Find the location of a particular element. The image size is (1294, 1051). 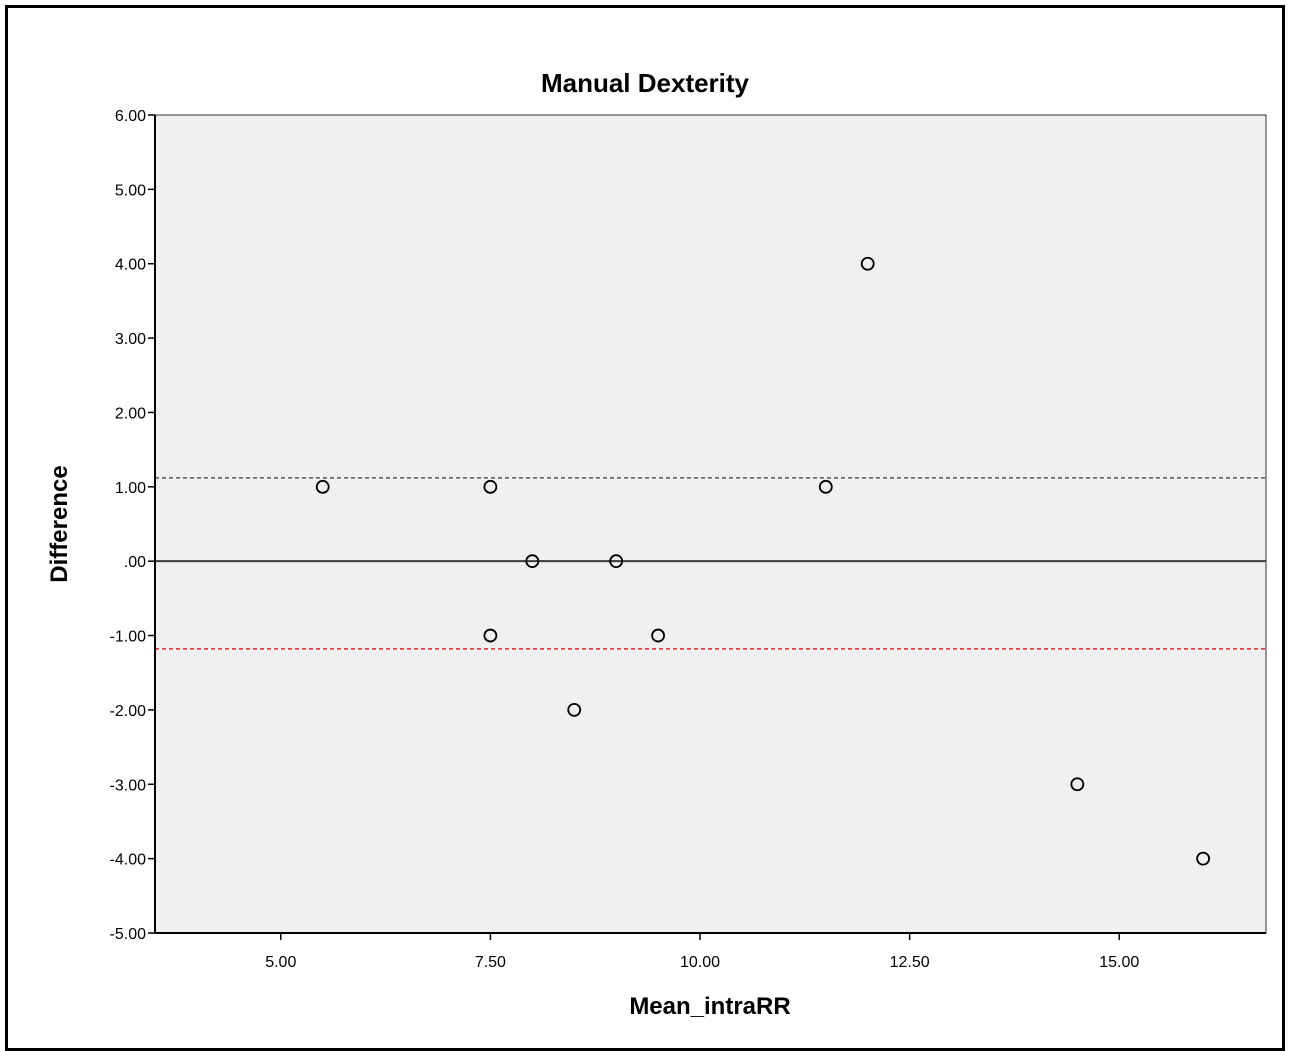

y-tick-label: -3.00 is located at coordinates (128, 785).